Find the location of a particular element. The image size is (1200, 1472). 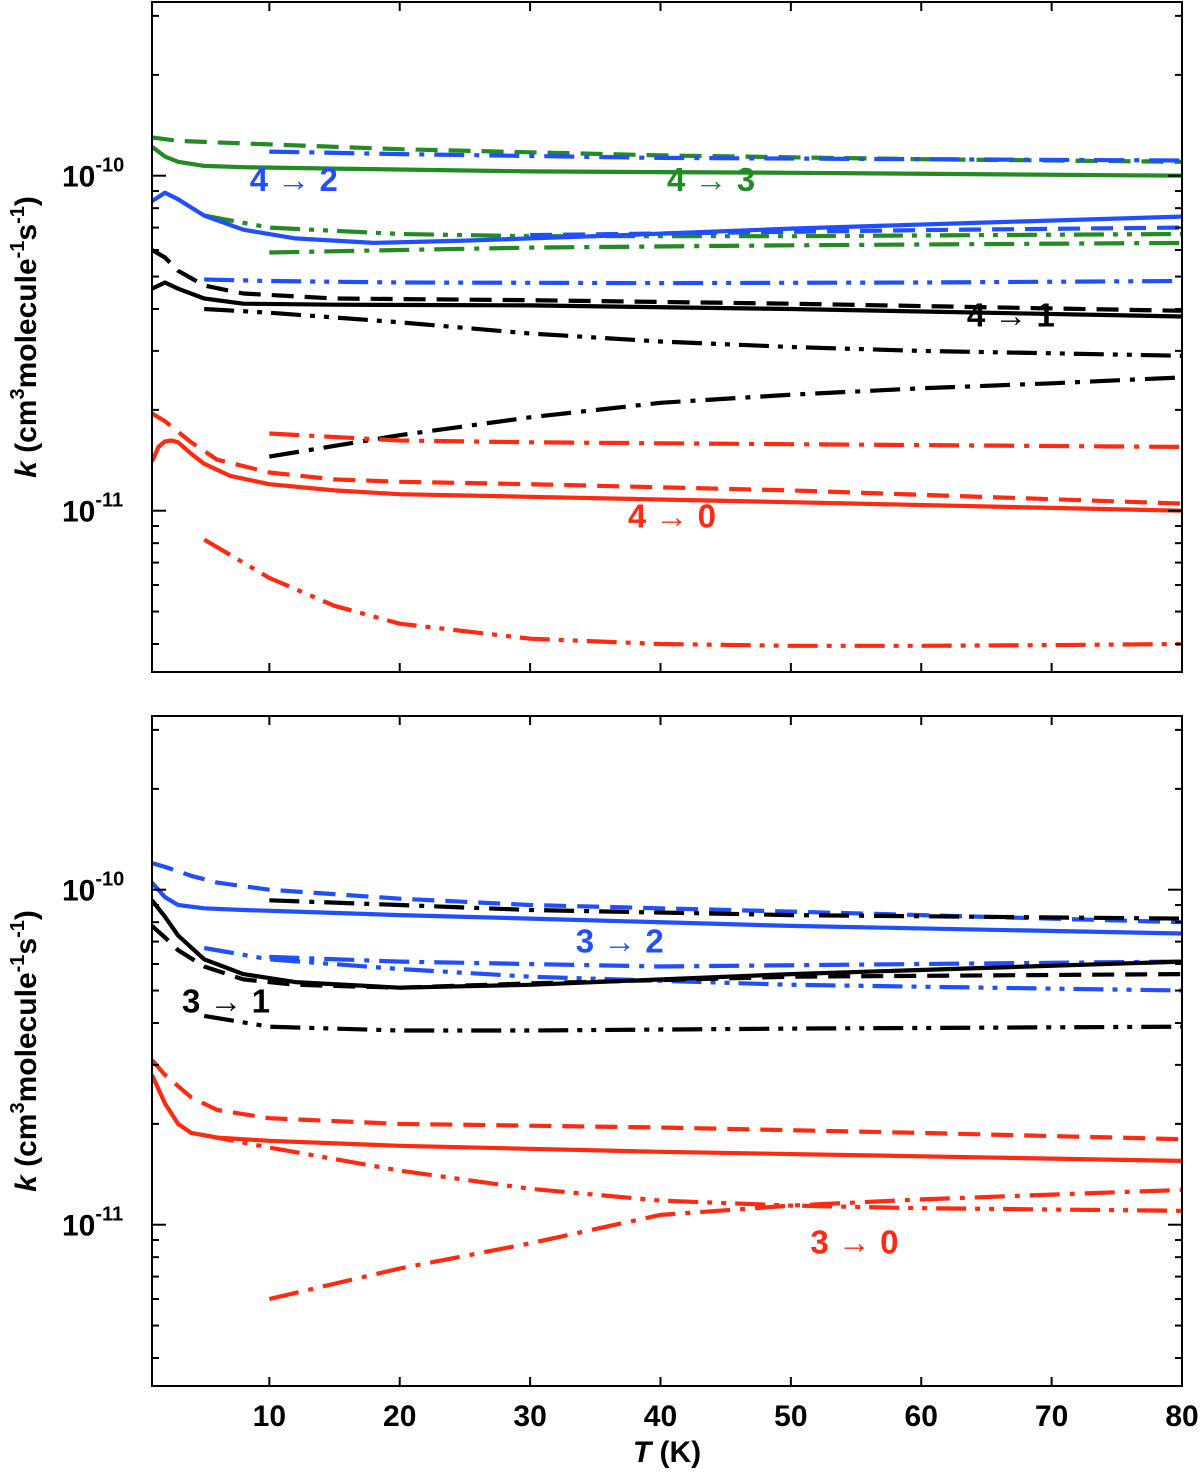

annotation-3-to-2: 3 → 2 is located at coordinates (620, 940).